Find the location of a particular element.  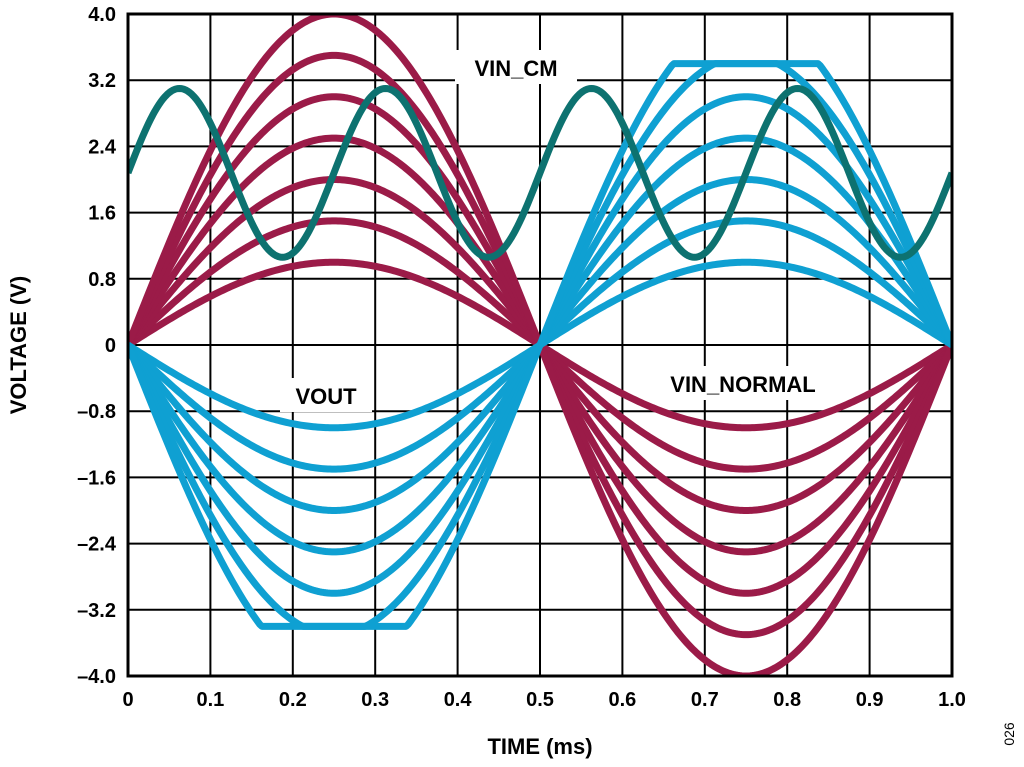

vout-label-bg is located at coordinates (326, 395).